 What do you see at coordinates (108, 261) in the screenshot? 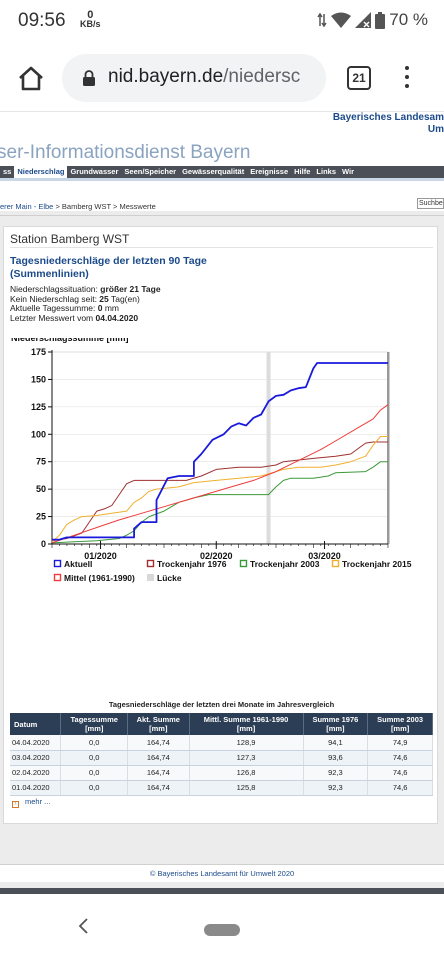
I see `chart-heading-line-1: Tagesniederschläge der letzten 90 Tage` at bounding box center [108, 261].